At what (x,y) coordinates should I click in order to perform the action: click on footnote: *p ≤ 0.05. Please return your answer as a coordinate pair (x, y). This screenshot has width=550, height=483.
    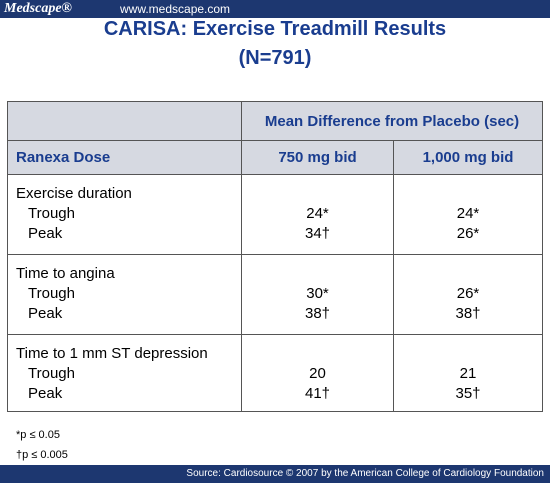
    Looking at the image, I should click on (38, 435).